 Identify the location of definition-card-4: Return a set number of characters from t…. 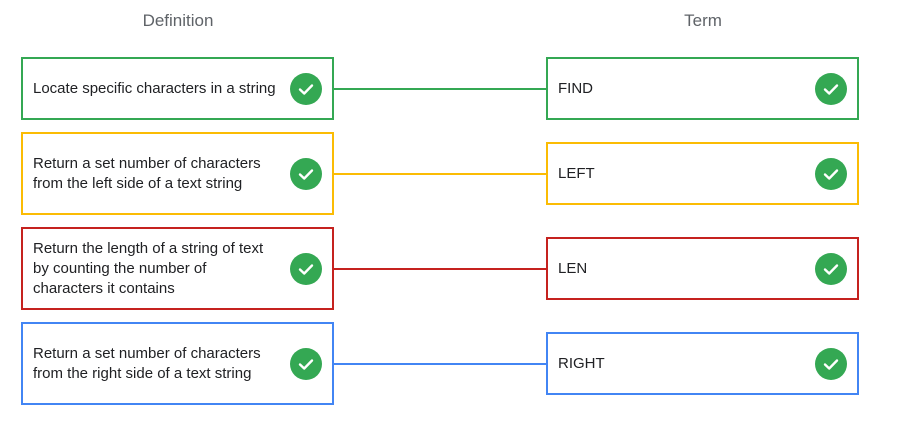
(177, 363).